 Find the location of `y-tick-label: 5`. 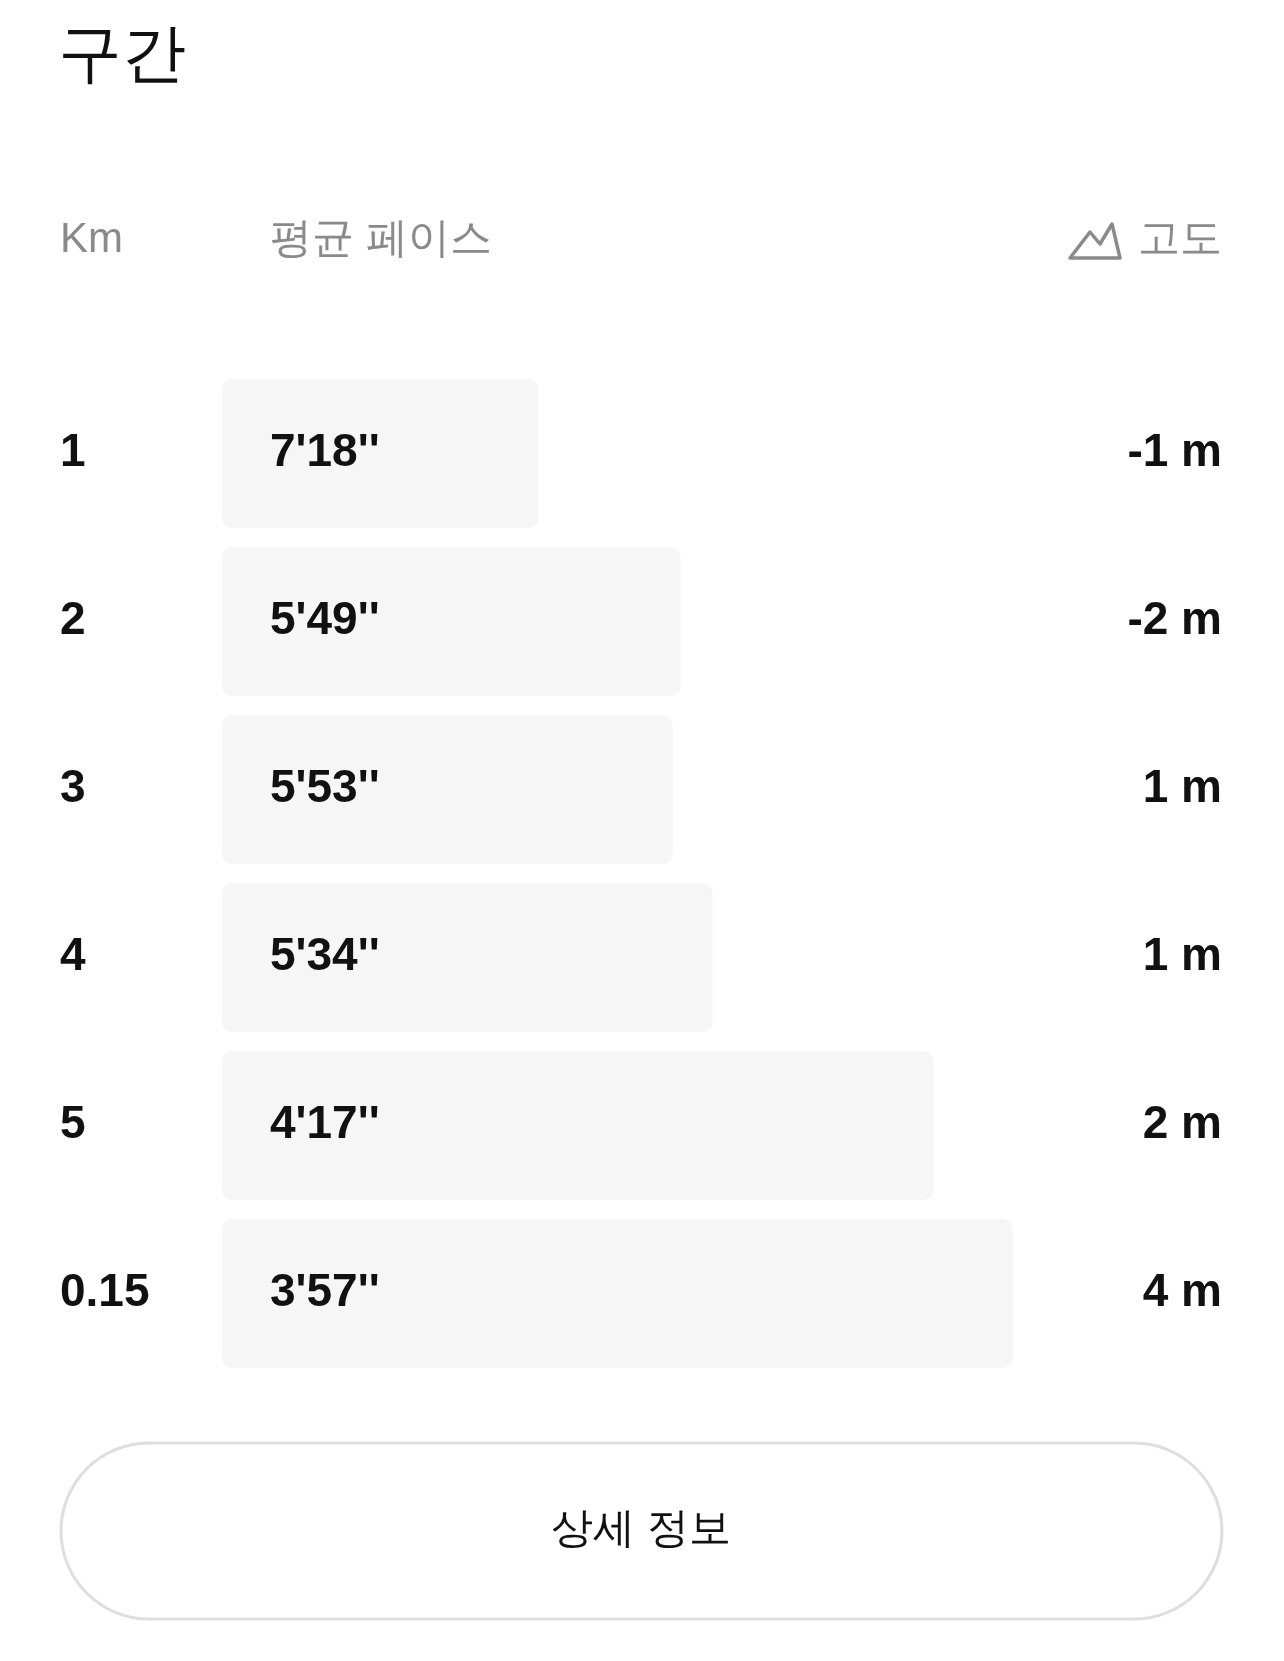

y-tick-label: 5 is located at coordinates (73, 1121).